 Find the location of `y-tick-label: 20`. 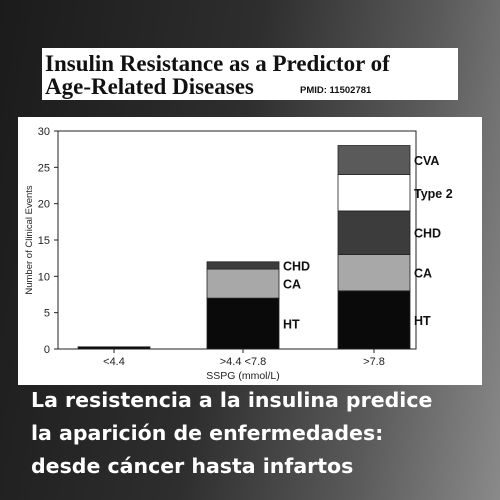

y-tick-label: 20 is located at coordinates (44, 205).